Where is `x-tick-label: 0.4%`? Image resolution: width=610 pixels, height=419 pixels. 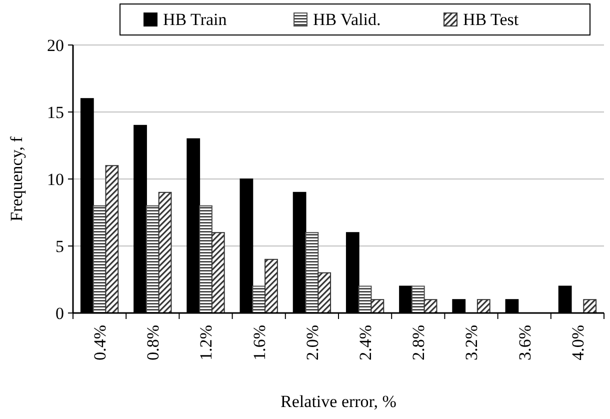
x-tick-label: 0.4% is located at coordinates (100, 342).